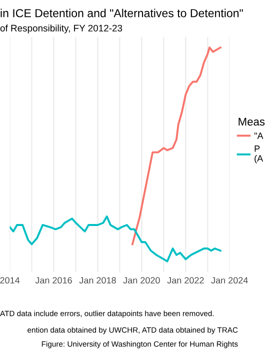  Describe the element at coordinates (259, 155) in the screenshot. I see `legend-label: P (A` at that location.